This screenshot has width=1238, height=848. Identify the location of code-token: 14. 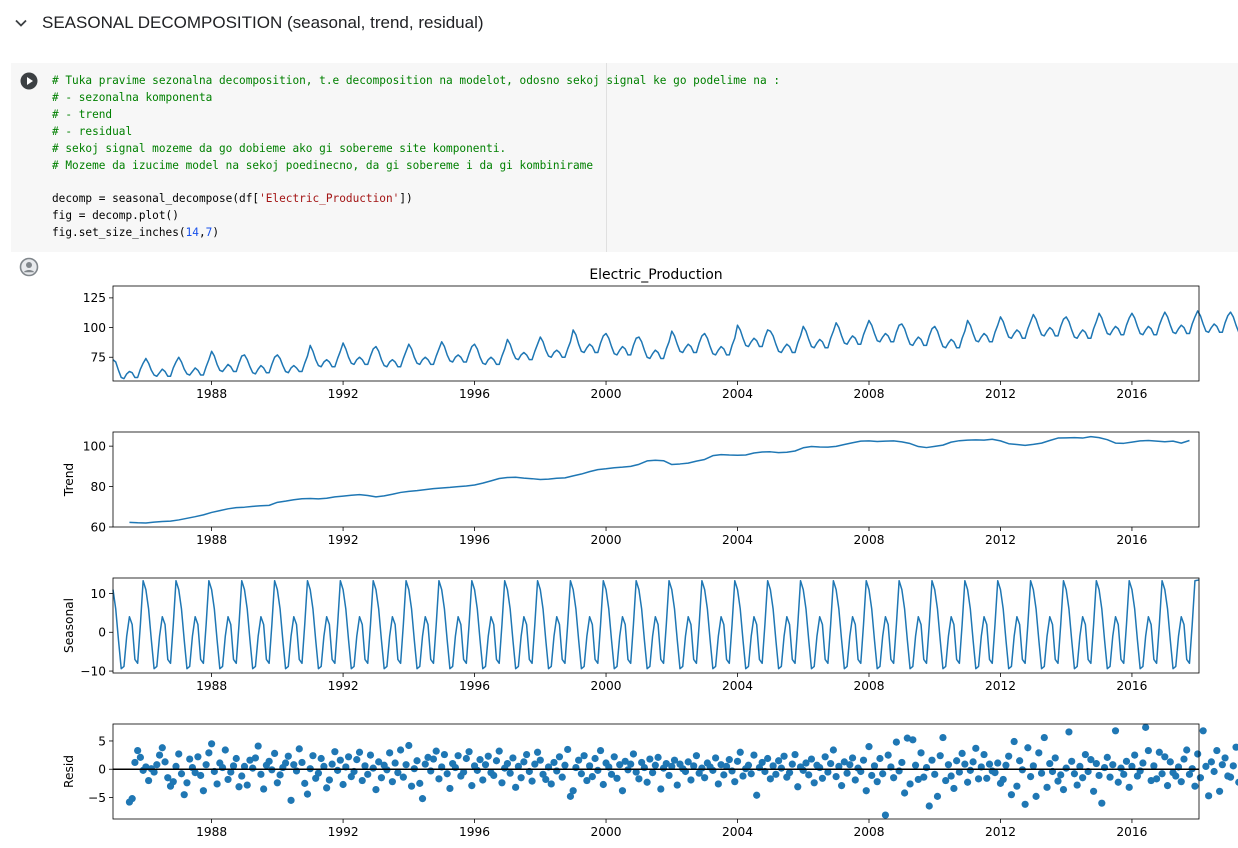
(192, 233).